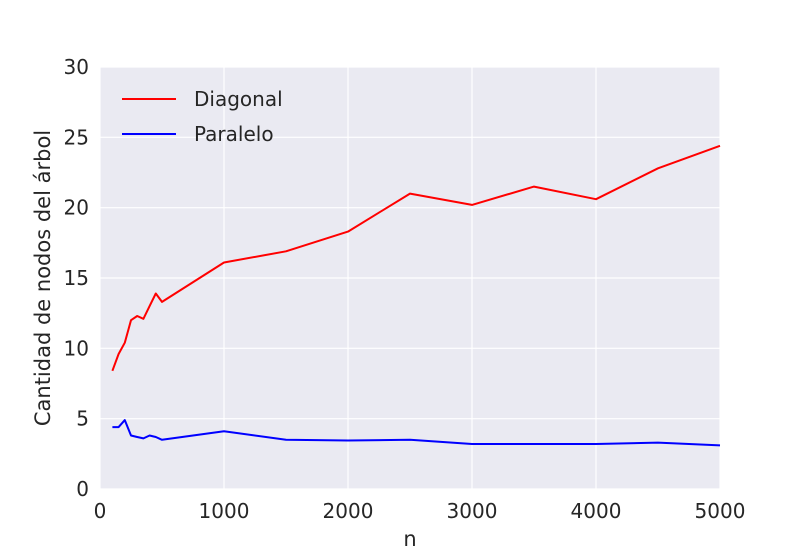 The height and width of the screenshot is (550, 800). I want to click on legend: Diagonal Paralelo, so click(202, 116).